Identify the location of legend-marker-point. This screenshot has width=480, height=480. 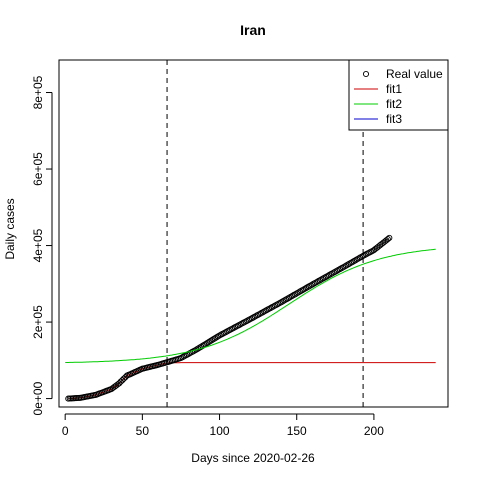
(366, 74).